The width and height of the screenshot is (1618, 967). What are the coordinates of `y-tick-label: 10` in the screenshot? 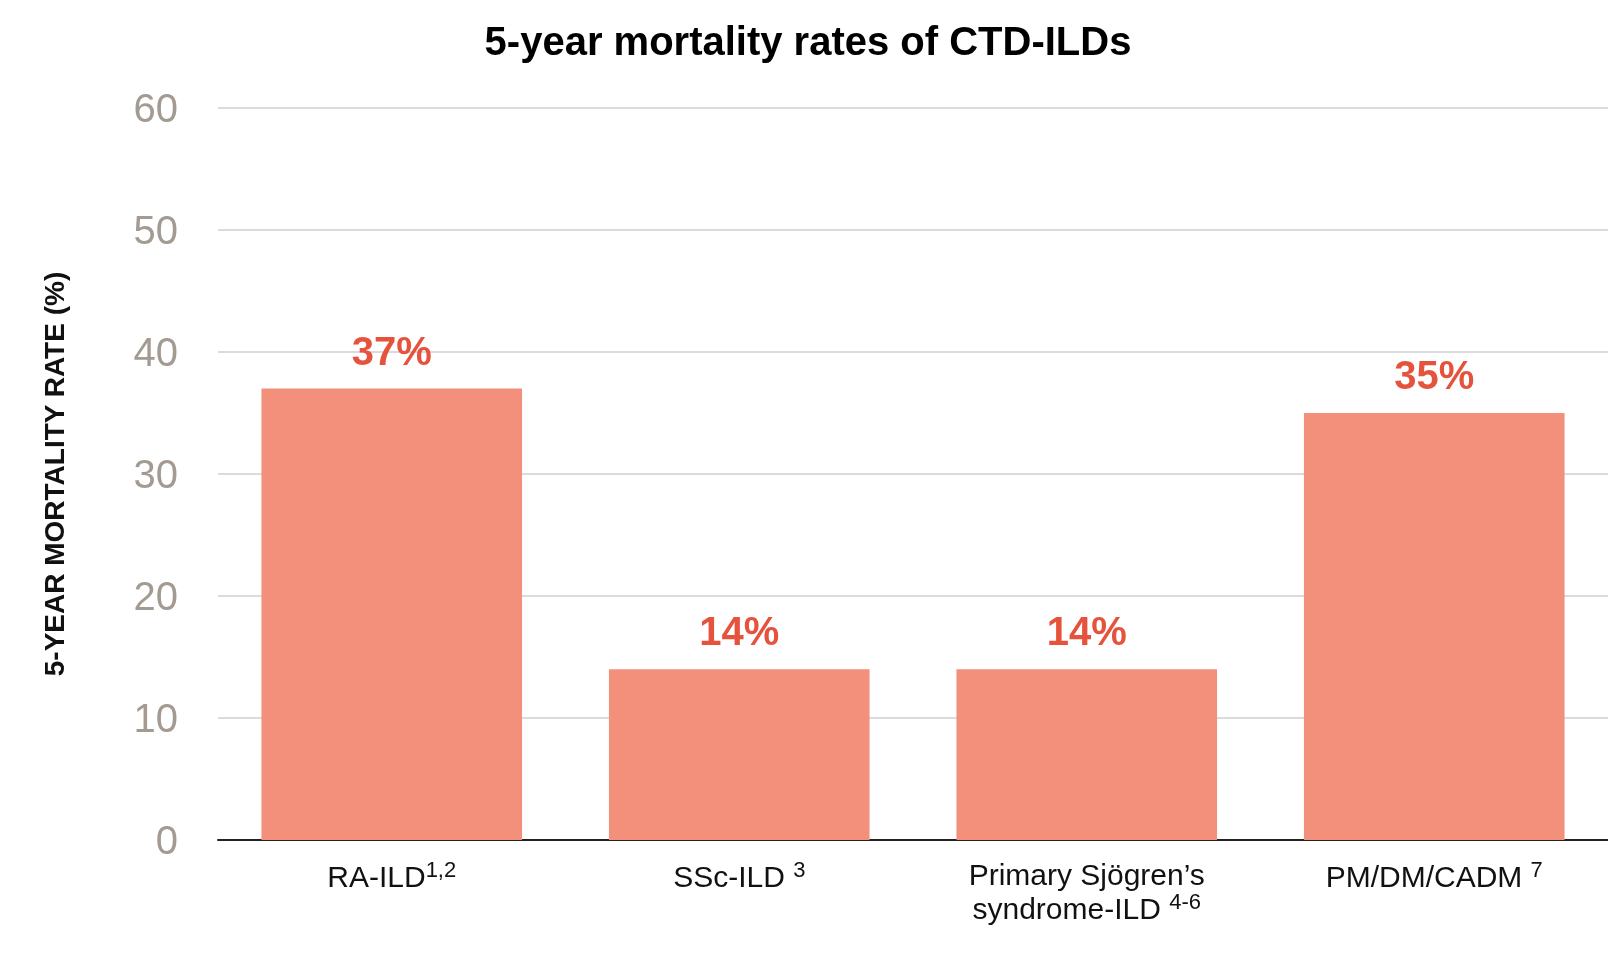 It's located at (155, 718).